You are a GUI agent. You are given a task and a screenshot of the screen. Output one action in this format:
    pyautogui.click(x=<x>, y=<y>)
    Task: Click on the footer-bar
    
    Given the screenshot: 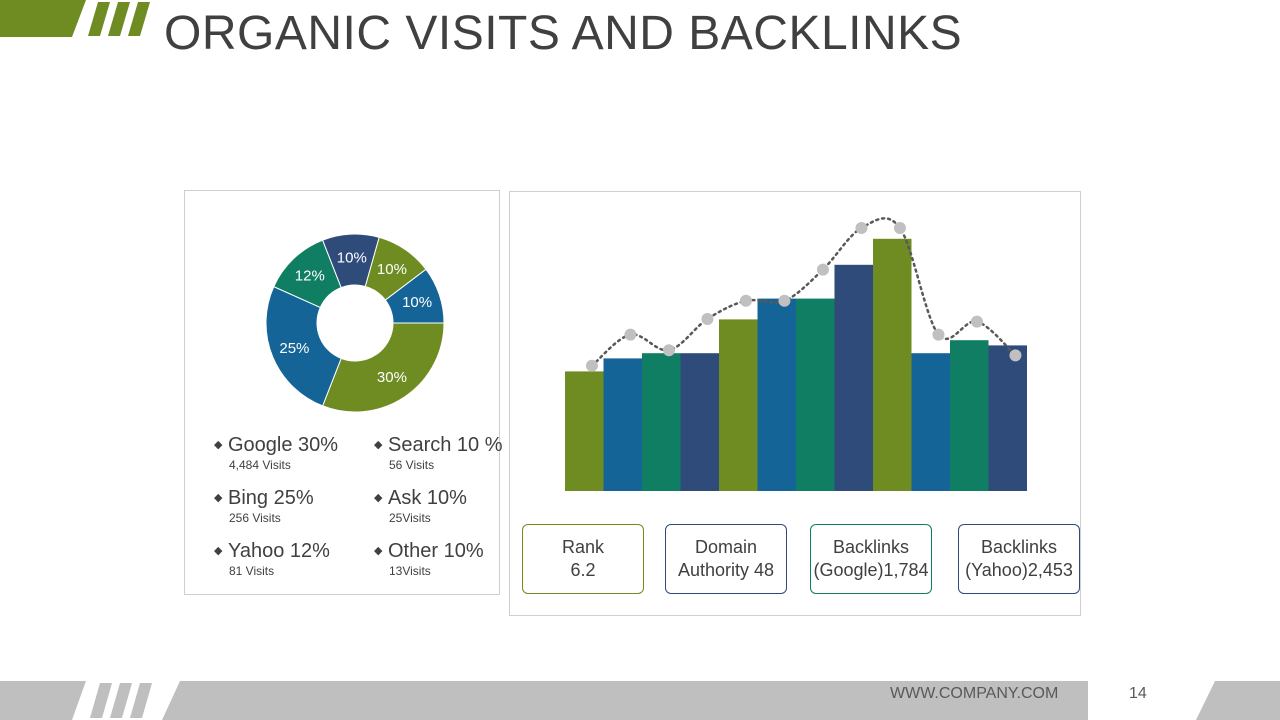 What is the action you would take?
    pyautogui.click(x=640, y=700)
    